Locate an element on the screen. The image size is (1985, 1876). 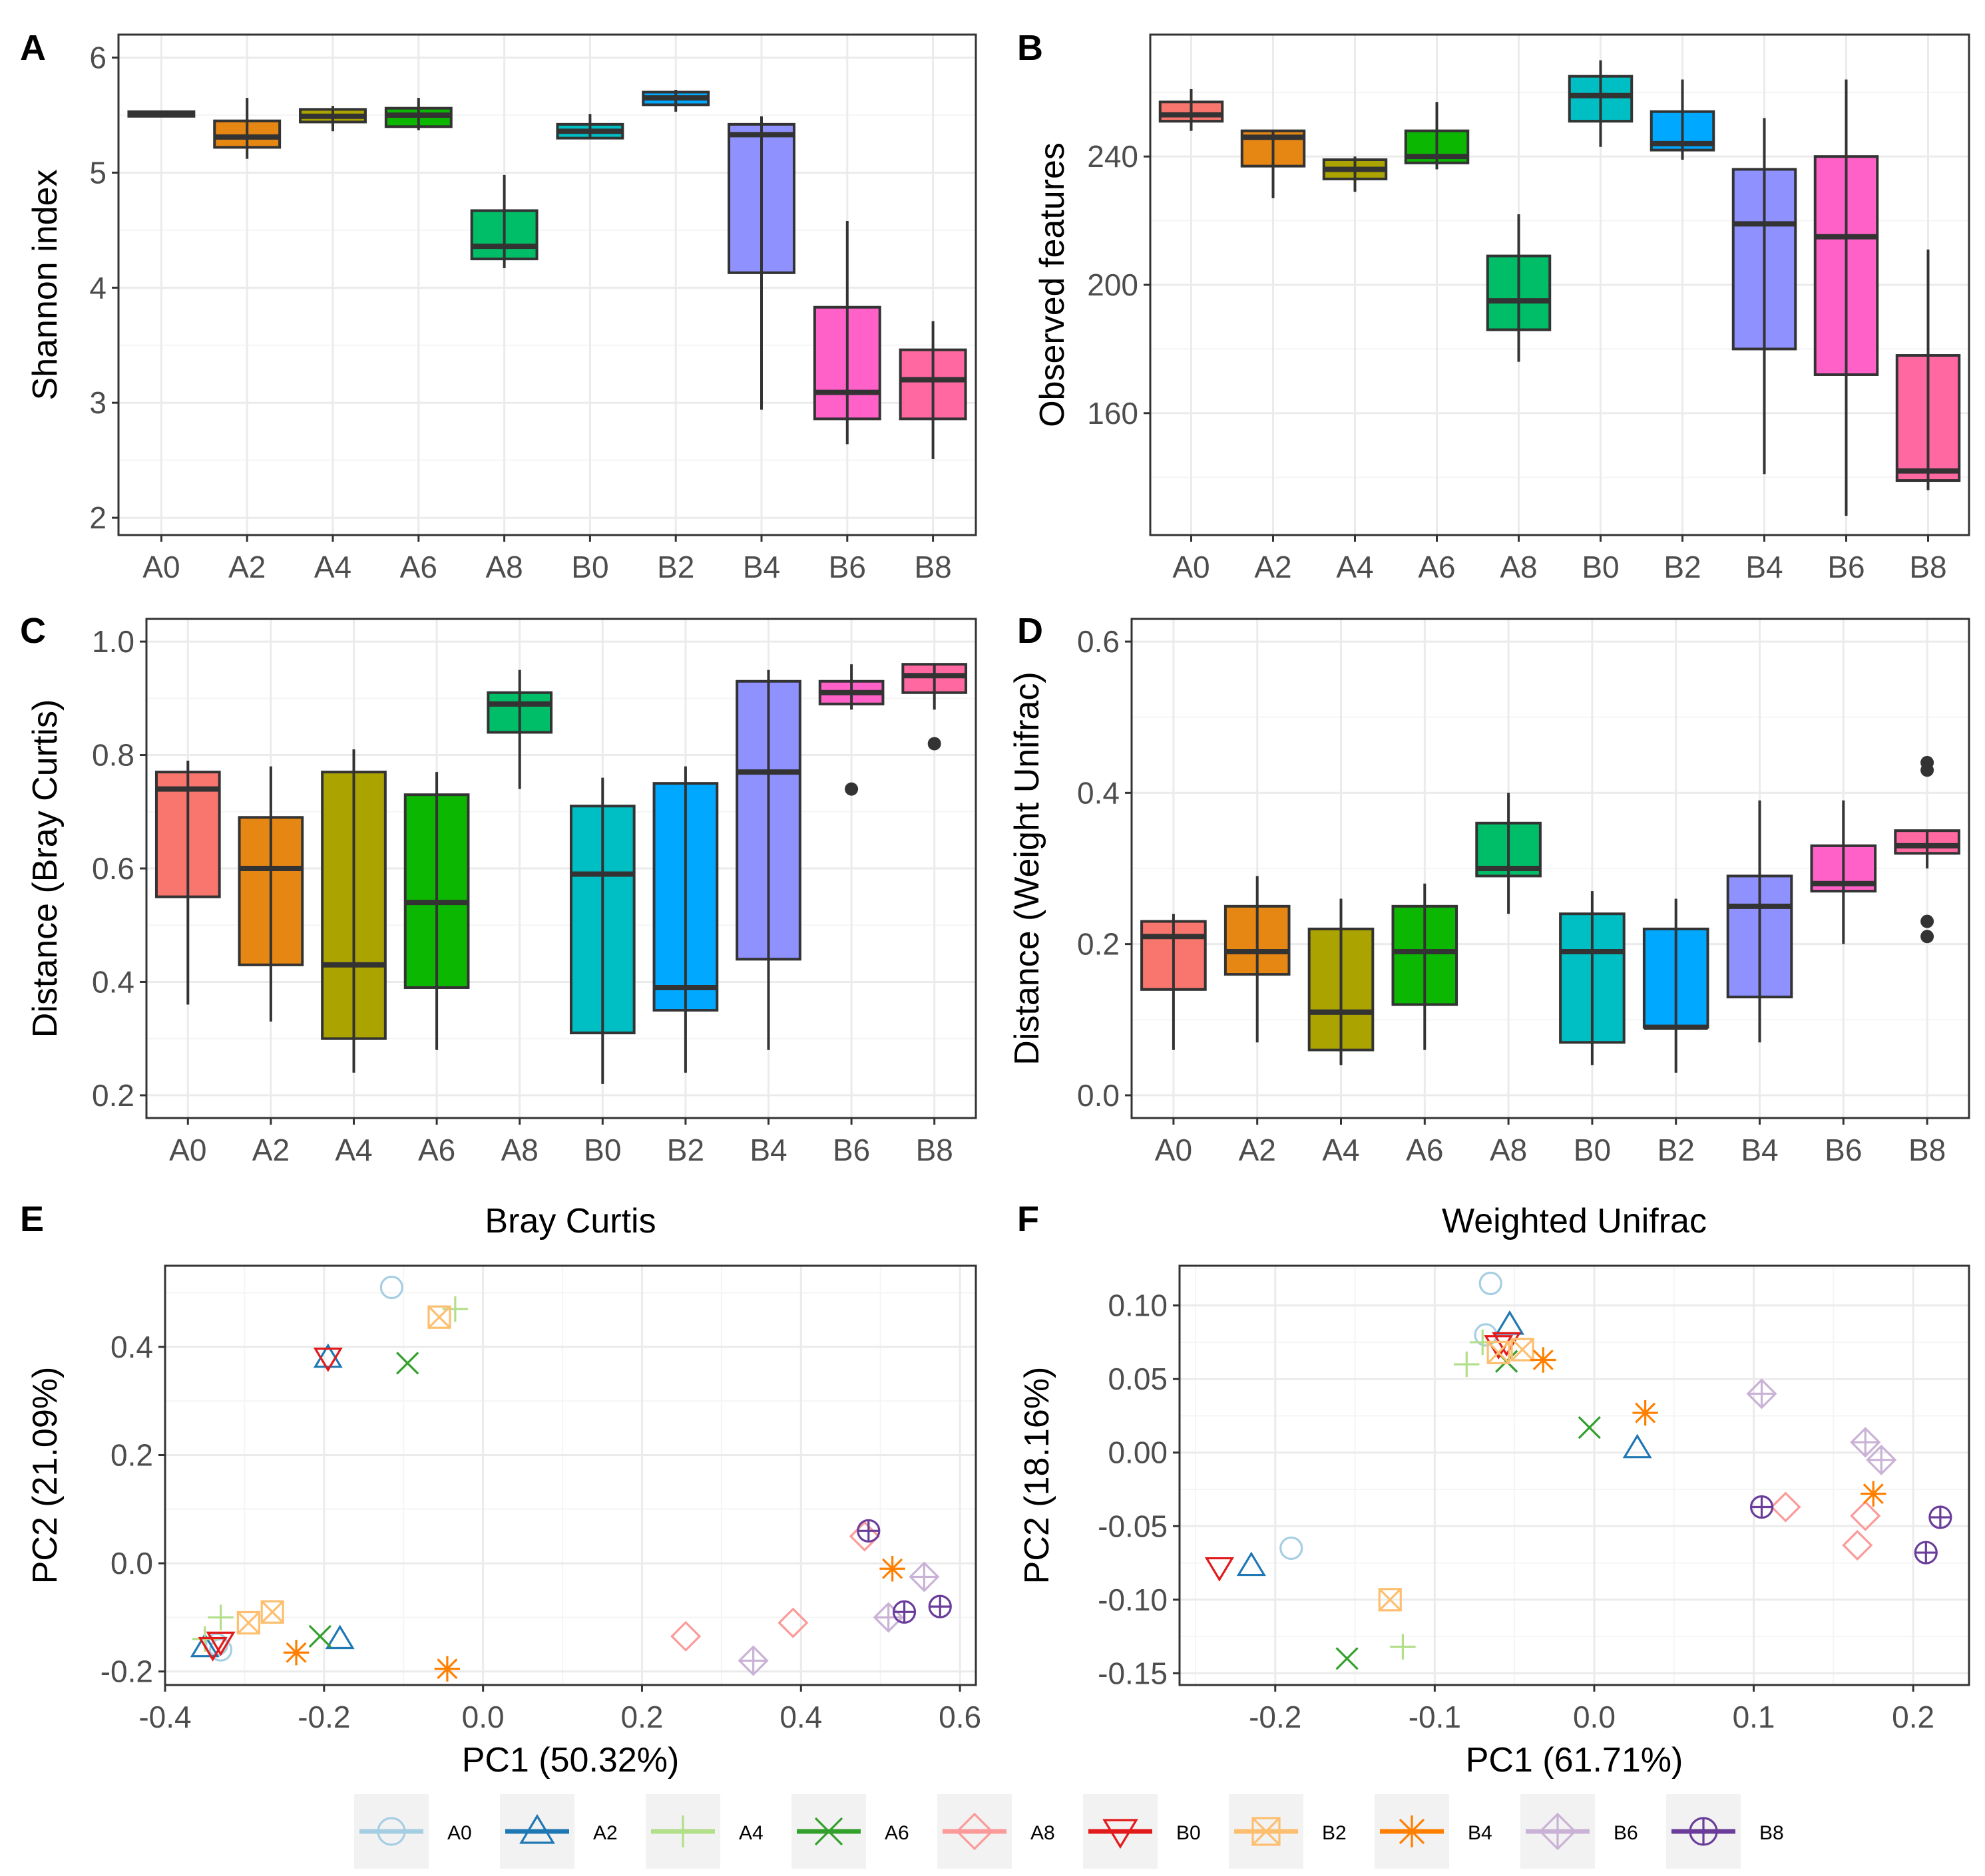
chart-title: Bray Curtis is located at coordinates (570, 1221).